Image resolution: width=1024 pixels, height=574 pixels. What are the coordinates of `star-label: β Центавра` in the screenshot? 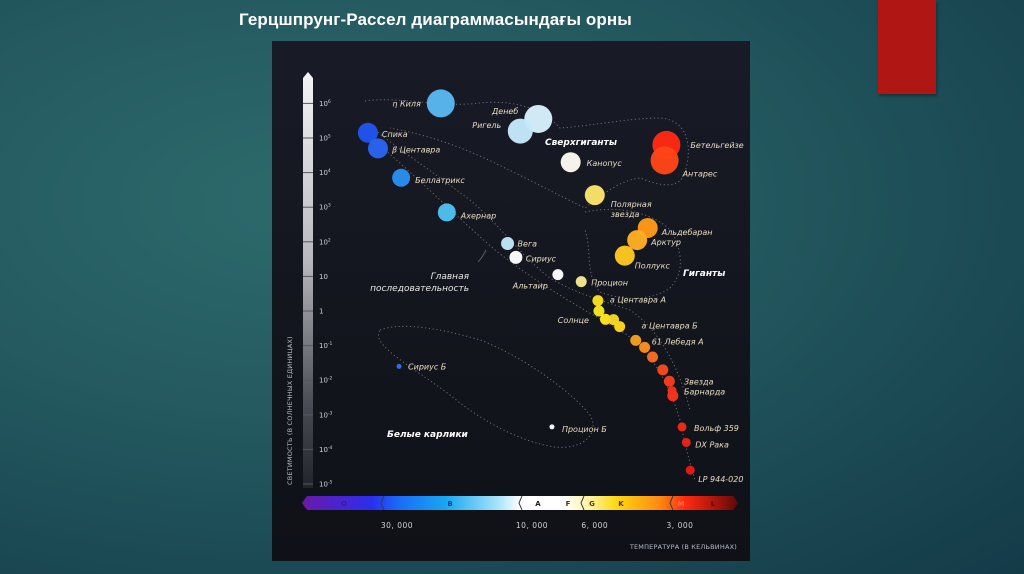 It's located at (415, 149).